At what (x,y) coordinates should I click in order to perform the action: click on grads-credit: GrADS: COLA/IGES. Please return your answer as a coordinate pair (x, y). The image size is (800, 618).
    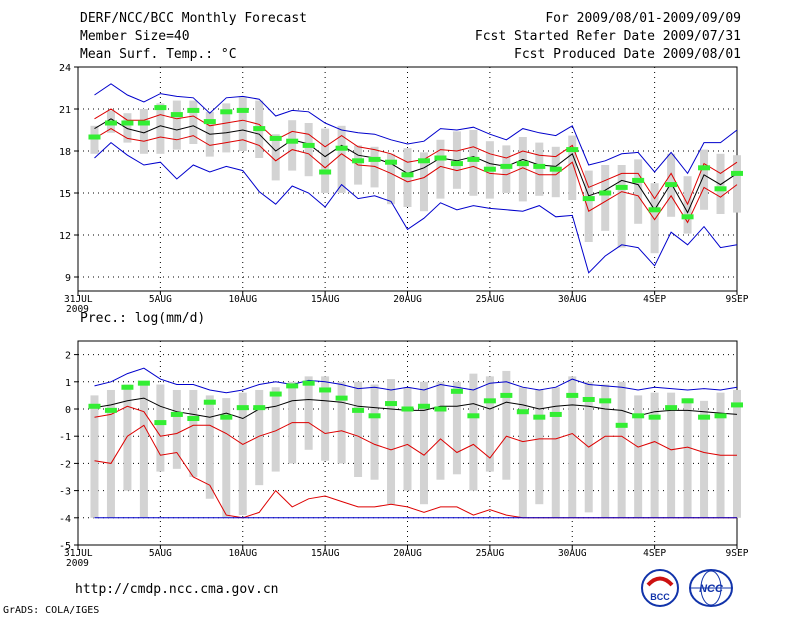
    Looking at the image, I should click on (51, 610).